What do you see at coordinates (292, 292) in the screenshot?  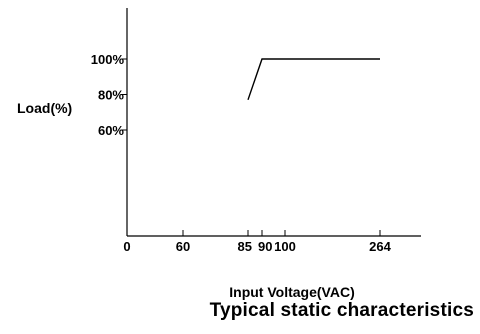 I see `x-axis-label: Input Voltage(VAC)` at bounding box center [292, 292].